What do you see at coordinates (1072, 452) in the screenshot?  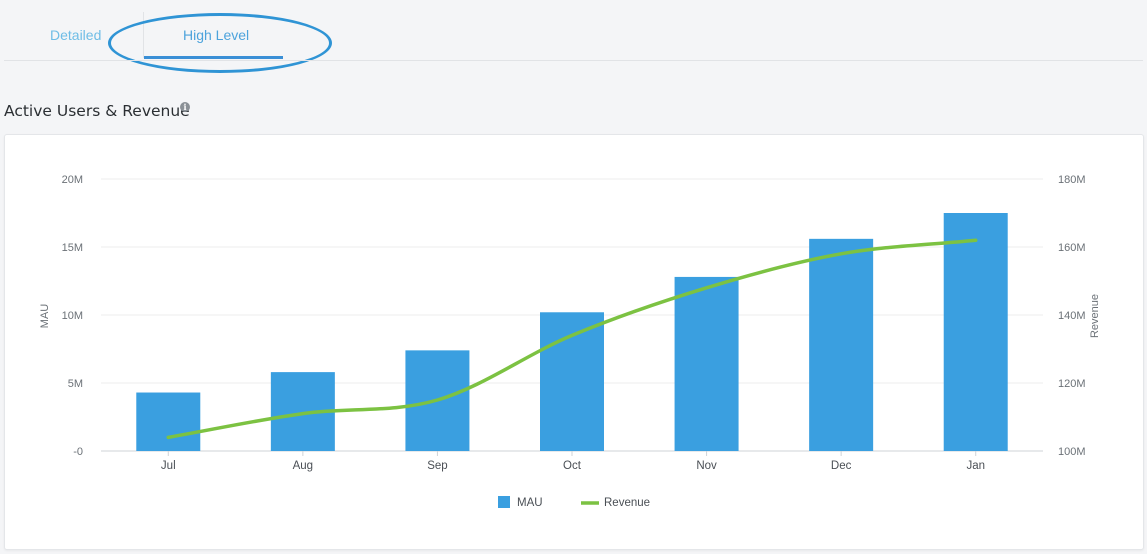 I see `y-tick-label-right: 100M` at bounding box center [1072, 452].